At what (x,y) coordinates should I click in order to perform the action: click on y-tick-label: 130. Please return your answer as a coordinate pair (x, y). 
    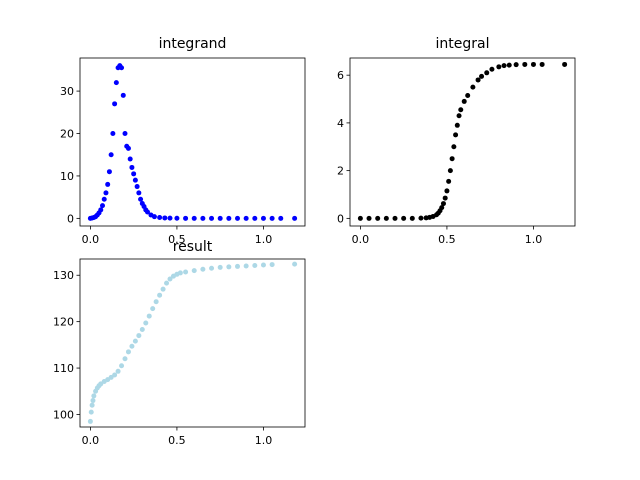
    Looking at the image, I should click on (63, 275).